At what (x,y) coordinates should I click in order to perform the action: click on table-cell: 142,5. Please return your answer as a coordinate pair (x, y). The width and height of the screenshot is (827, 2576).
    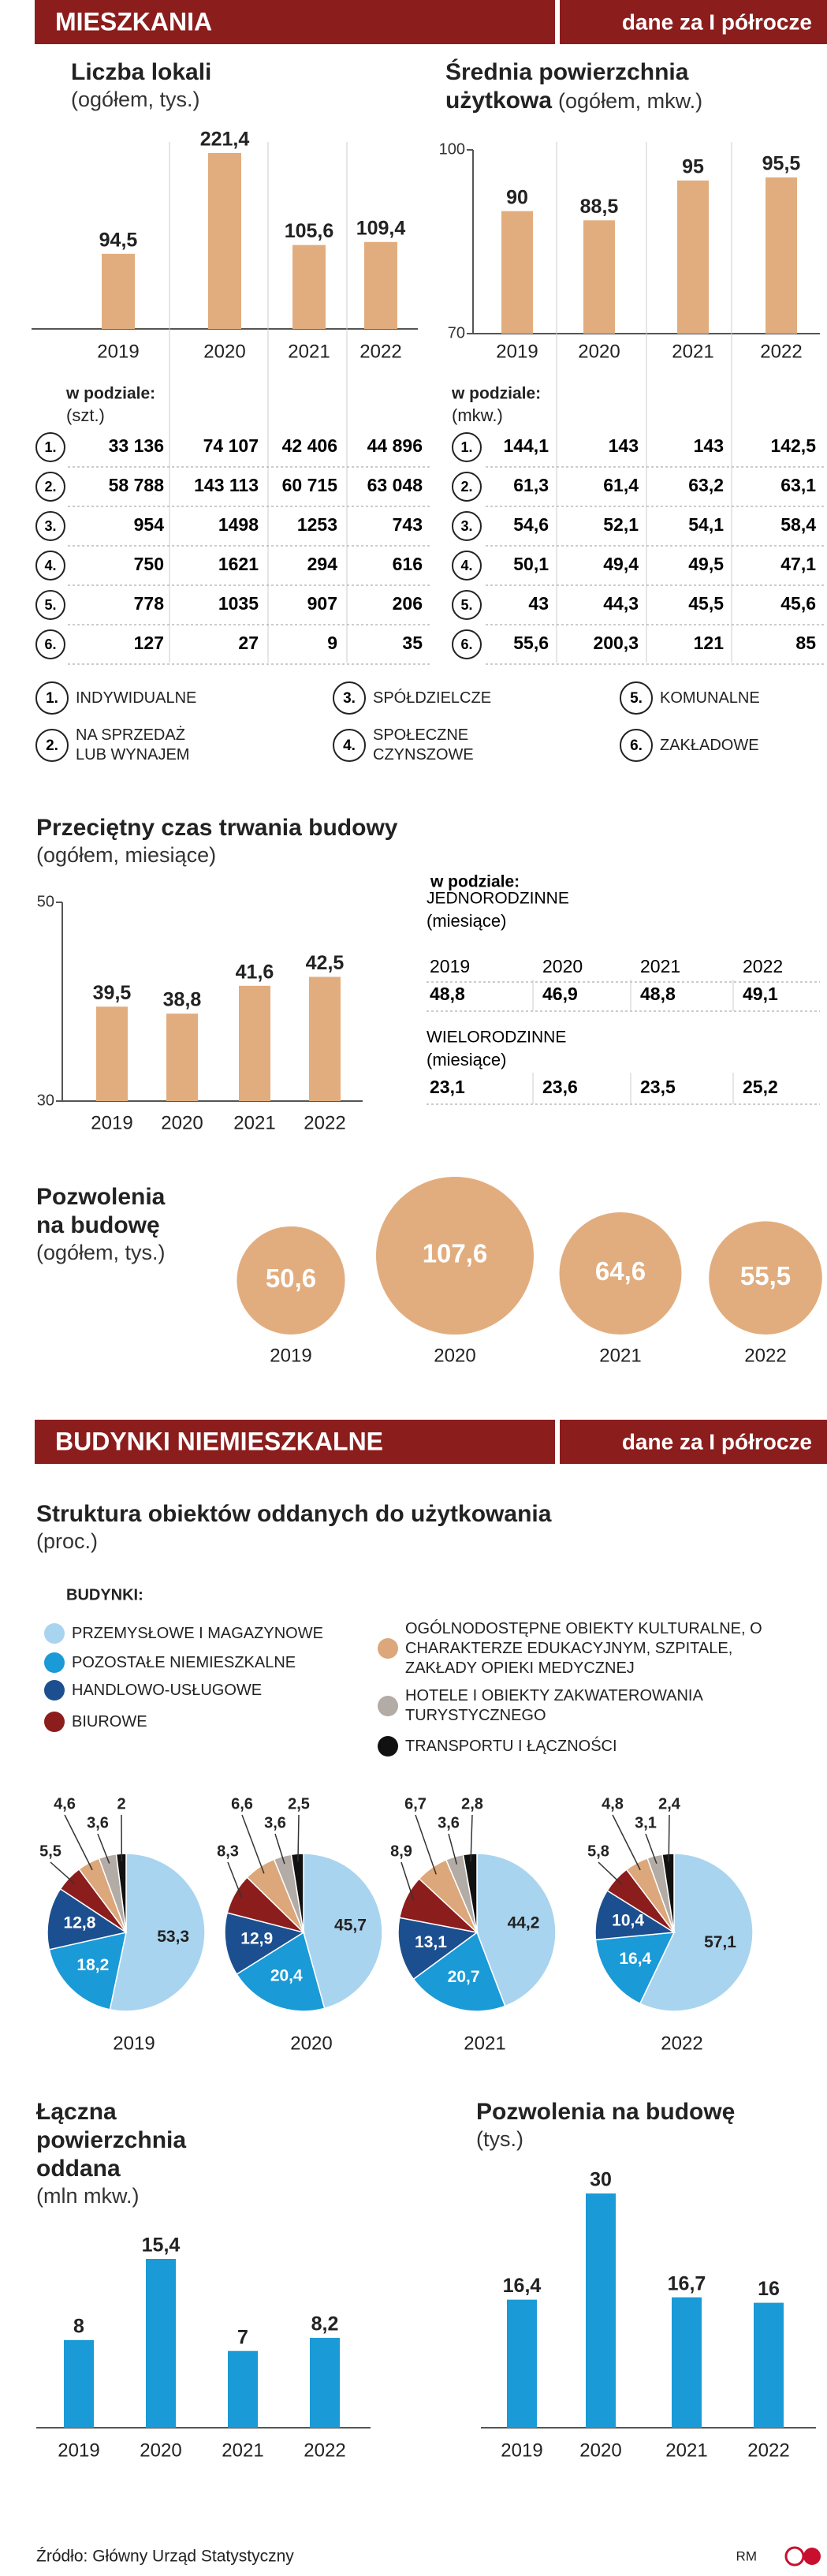
    Looking at the image, I should click on (793, 445).